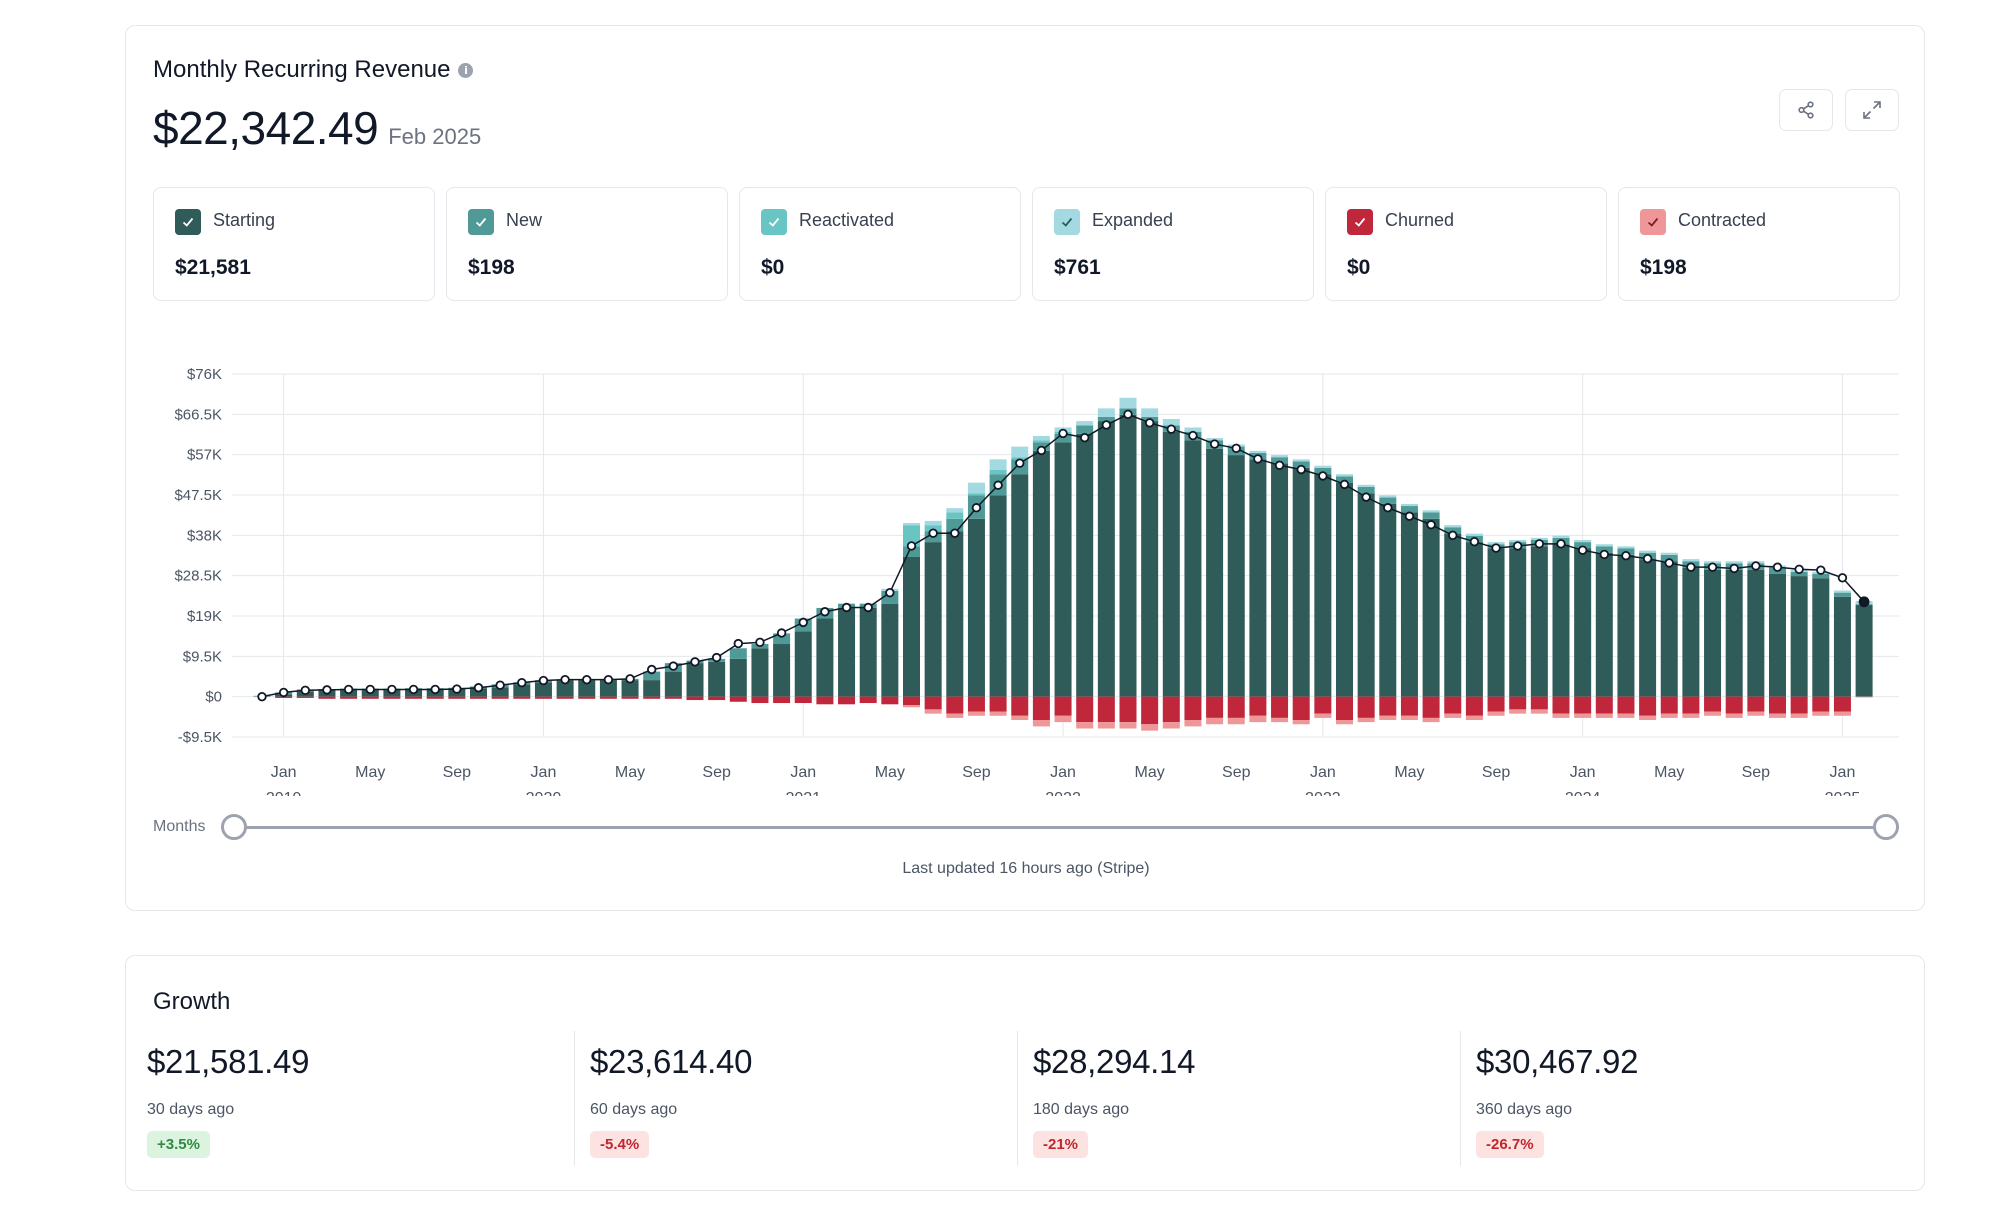 The width and height of the screenshot is (2008, 1216). What do you see at coordinates (1466, 244) in the screenshot?
I see `metric-card-churned: Churned $0` at bounding box center [1466, 244].